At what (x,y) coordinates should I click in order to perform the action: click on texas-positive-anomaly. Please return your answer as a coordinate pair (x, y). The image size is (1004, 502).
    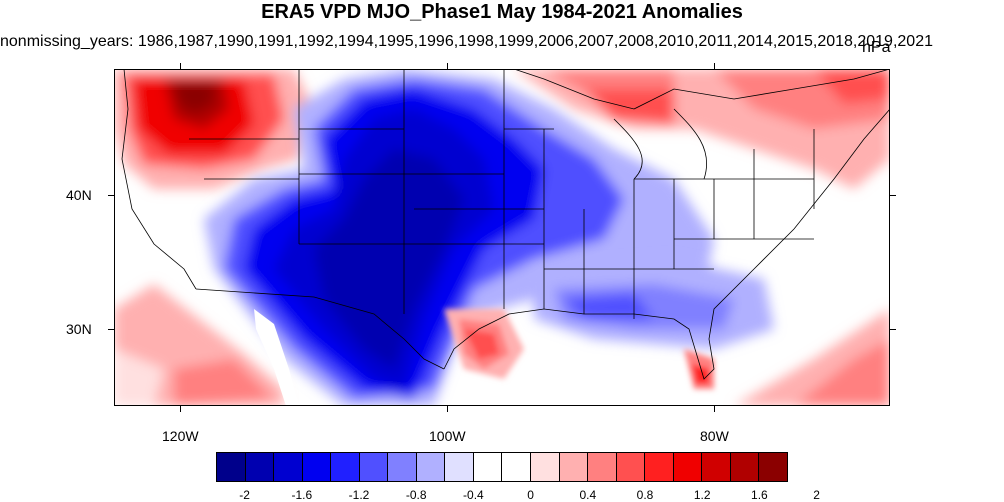
    Looking at the image, I should click on (484, 344).